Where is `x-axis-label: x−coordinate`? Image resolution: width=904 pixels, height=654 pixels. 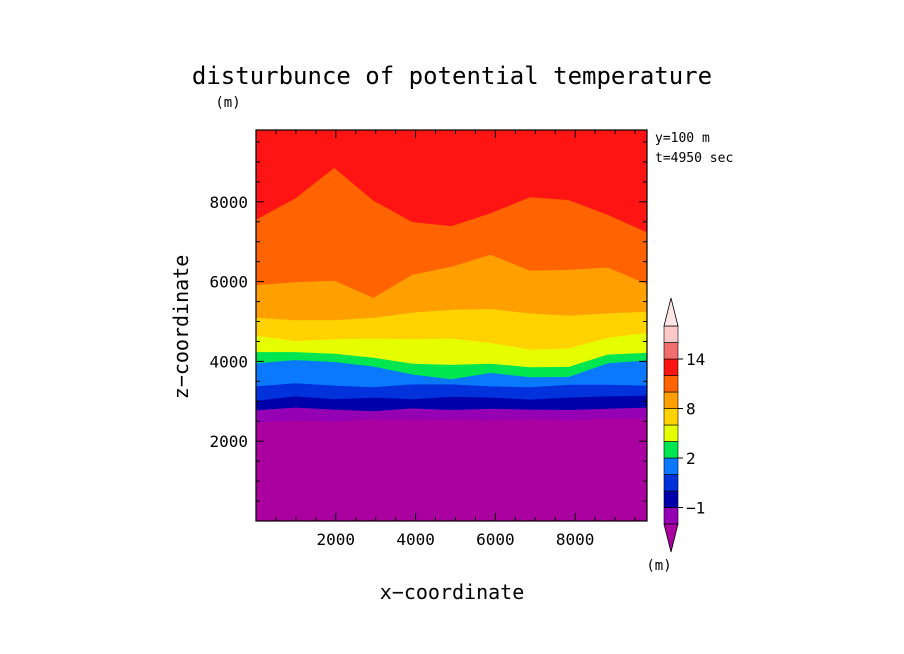 x-axis-label: x−coordinate is located at coordinates (452, 592).